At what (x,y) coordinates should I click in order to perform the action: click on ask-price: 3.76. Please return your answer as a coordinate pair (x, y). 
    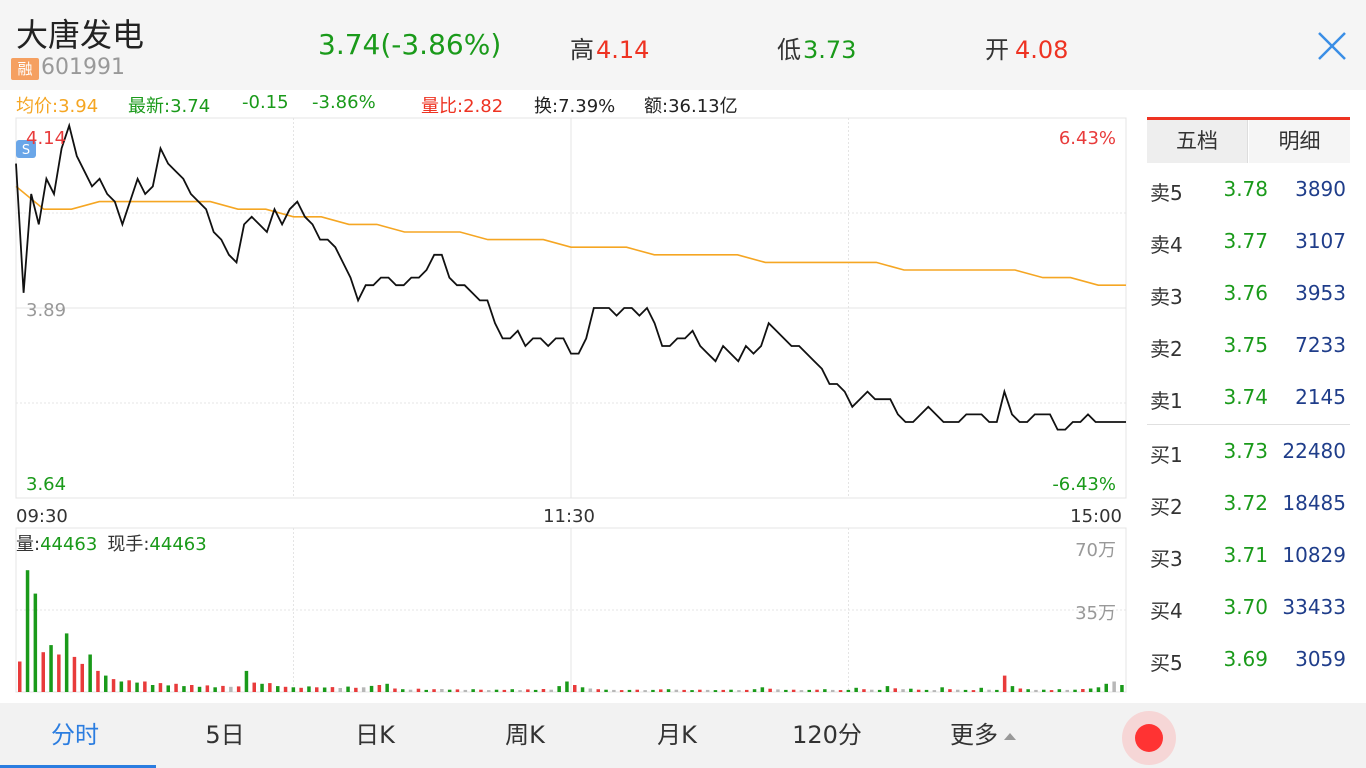
    Looking at the image, I should click on (1245, 293).